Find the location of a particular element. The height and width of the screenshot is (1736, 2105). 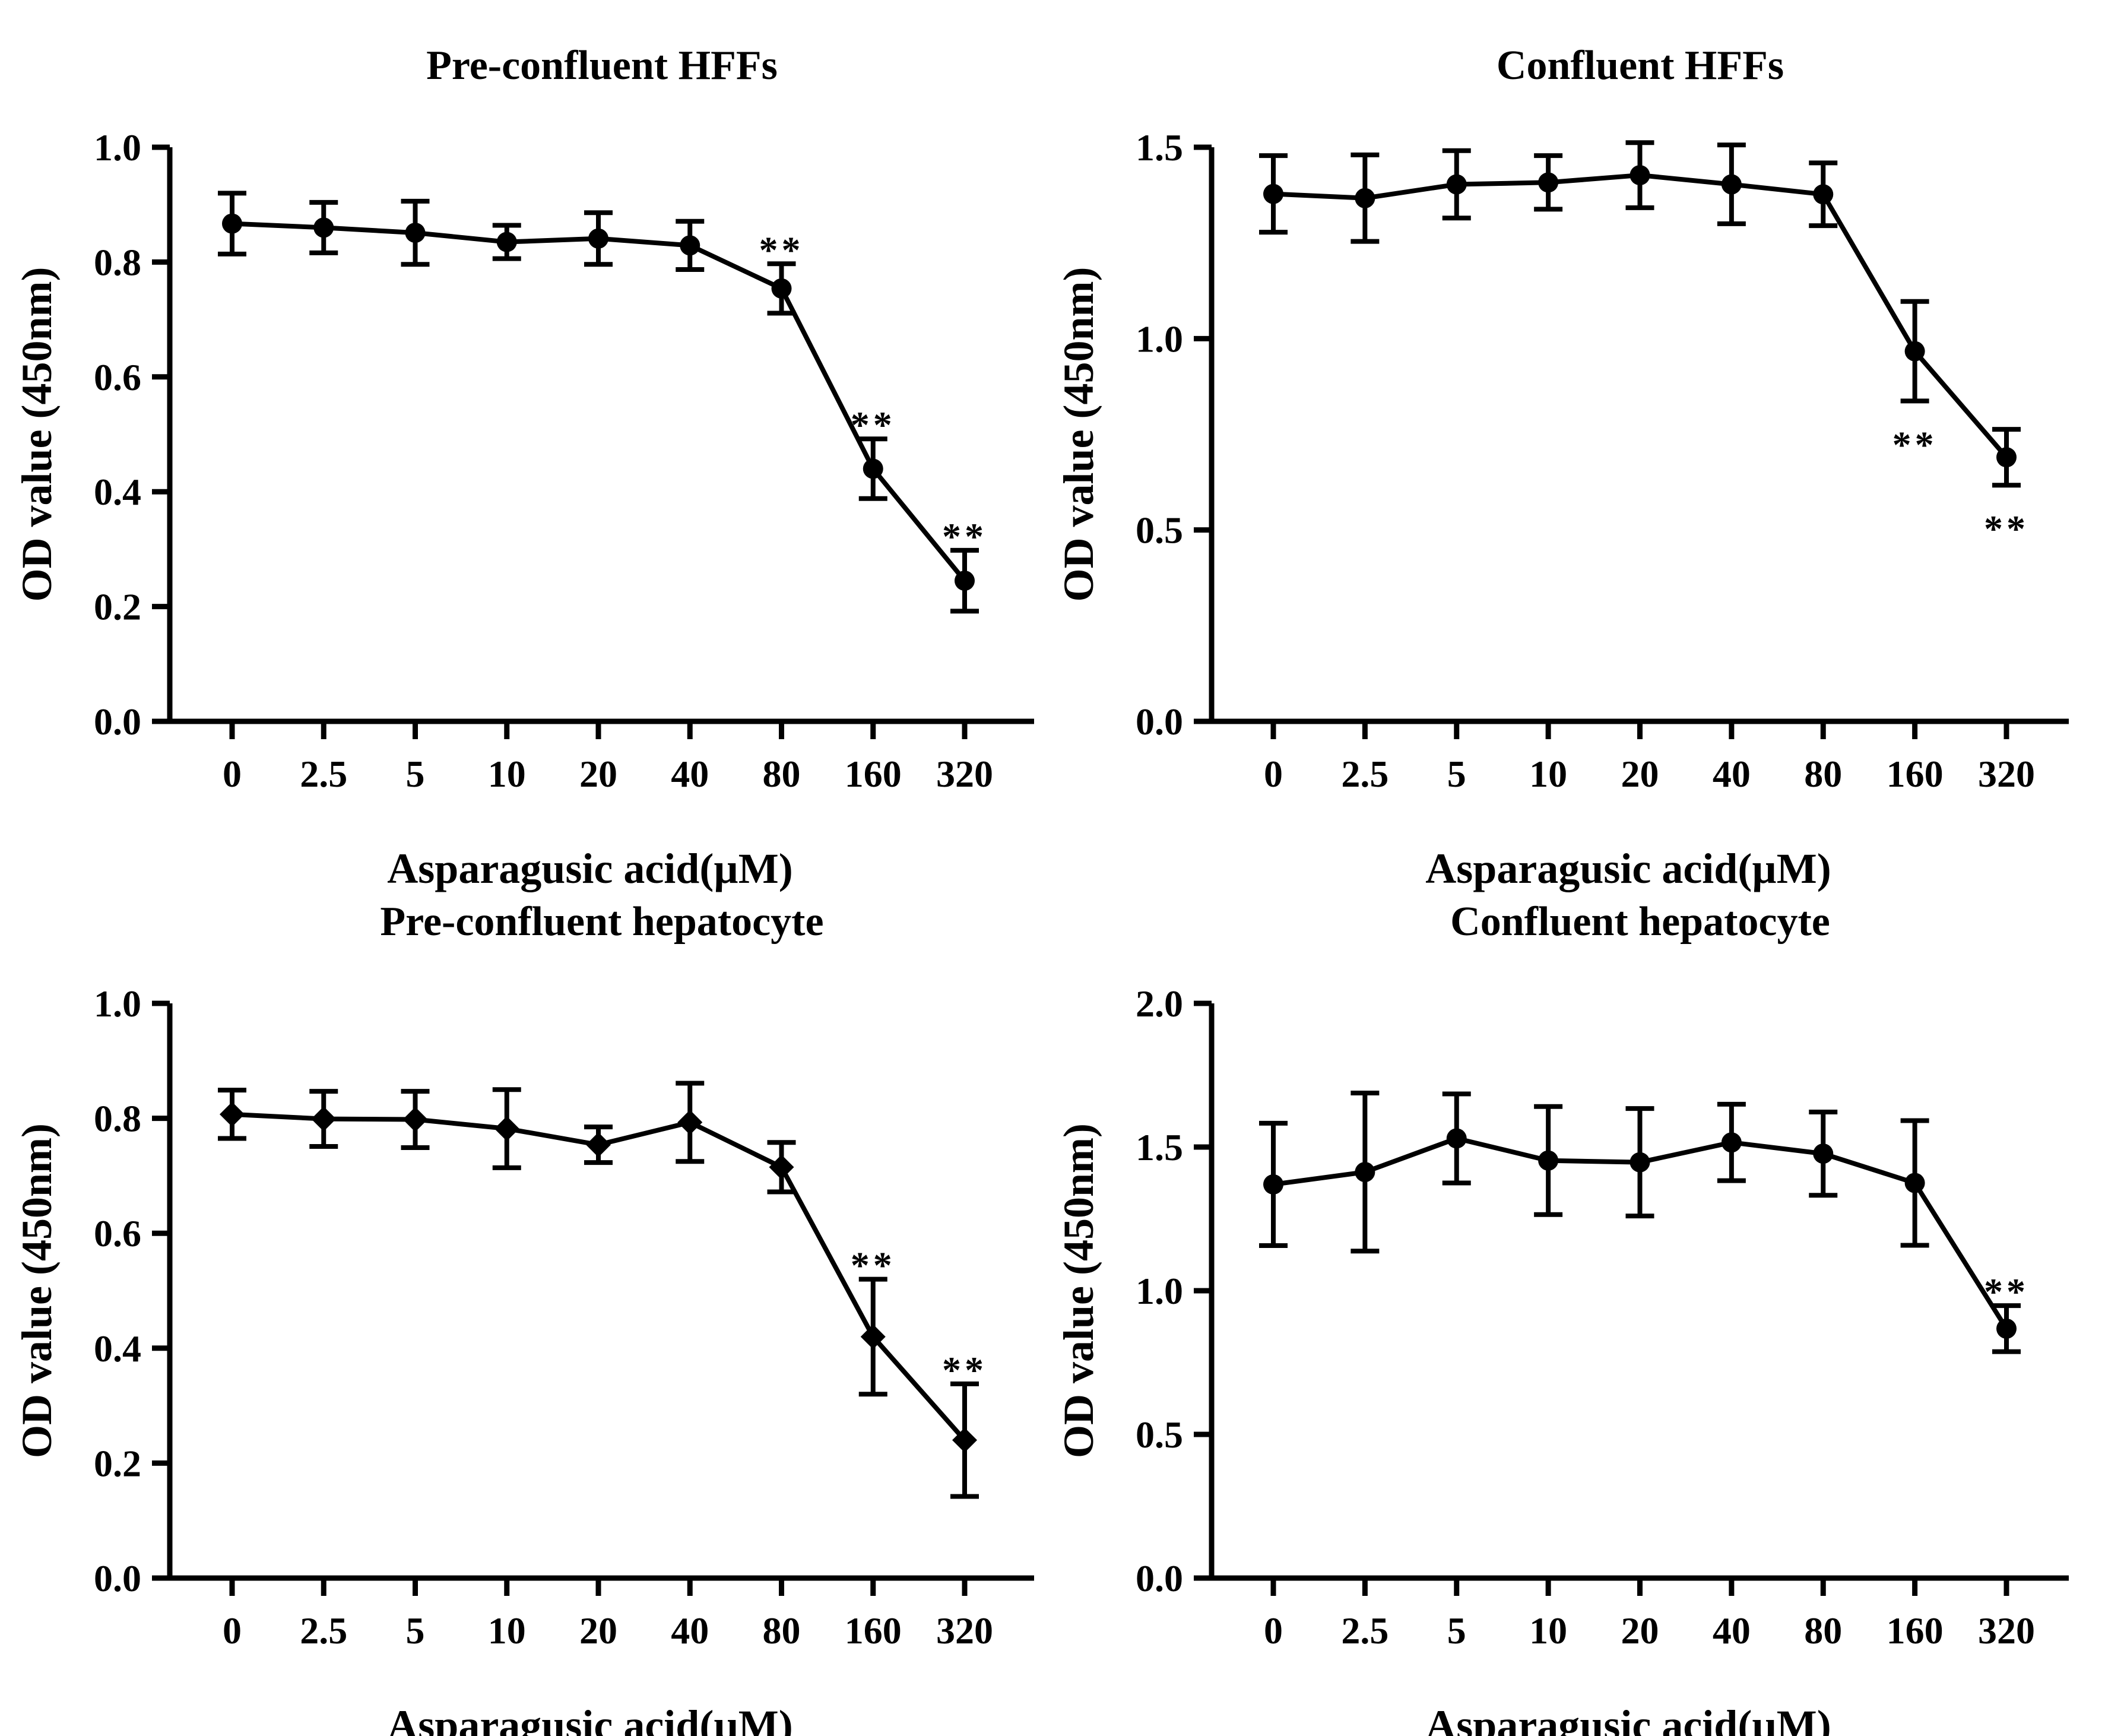

chart-title: Confluent HFFs is located at coordinates (1640, 65).